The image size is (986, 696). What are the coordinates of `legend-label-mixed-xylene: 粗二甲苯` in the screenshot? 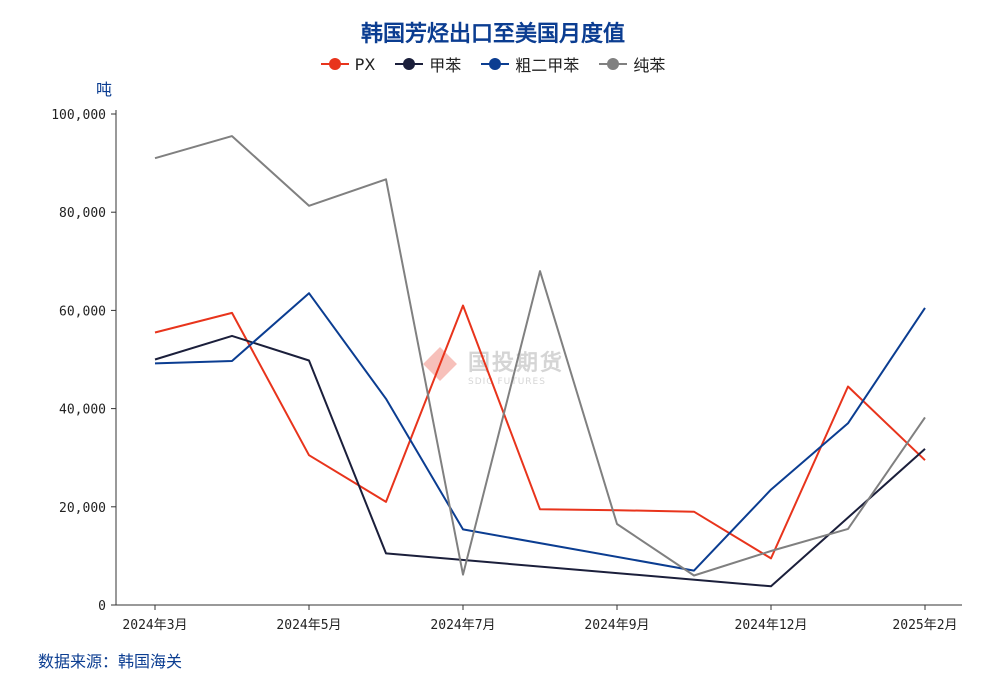 It's located at (547, 65).